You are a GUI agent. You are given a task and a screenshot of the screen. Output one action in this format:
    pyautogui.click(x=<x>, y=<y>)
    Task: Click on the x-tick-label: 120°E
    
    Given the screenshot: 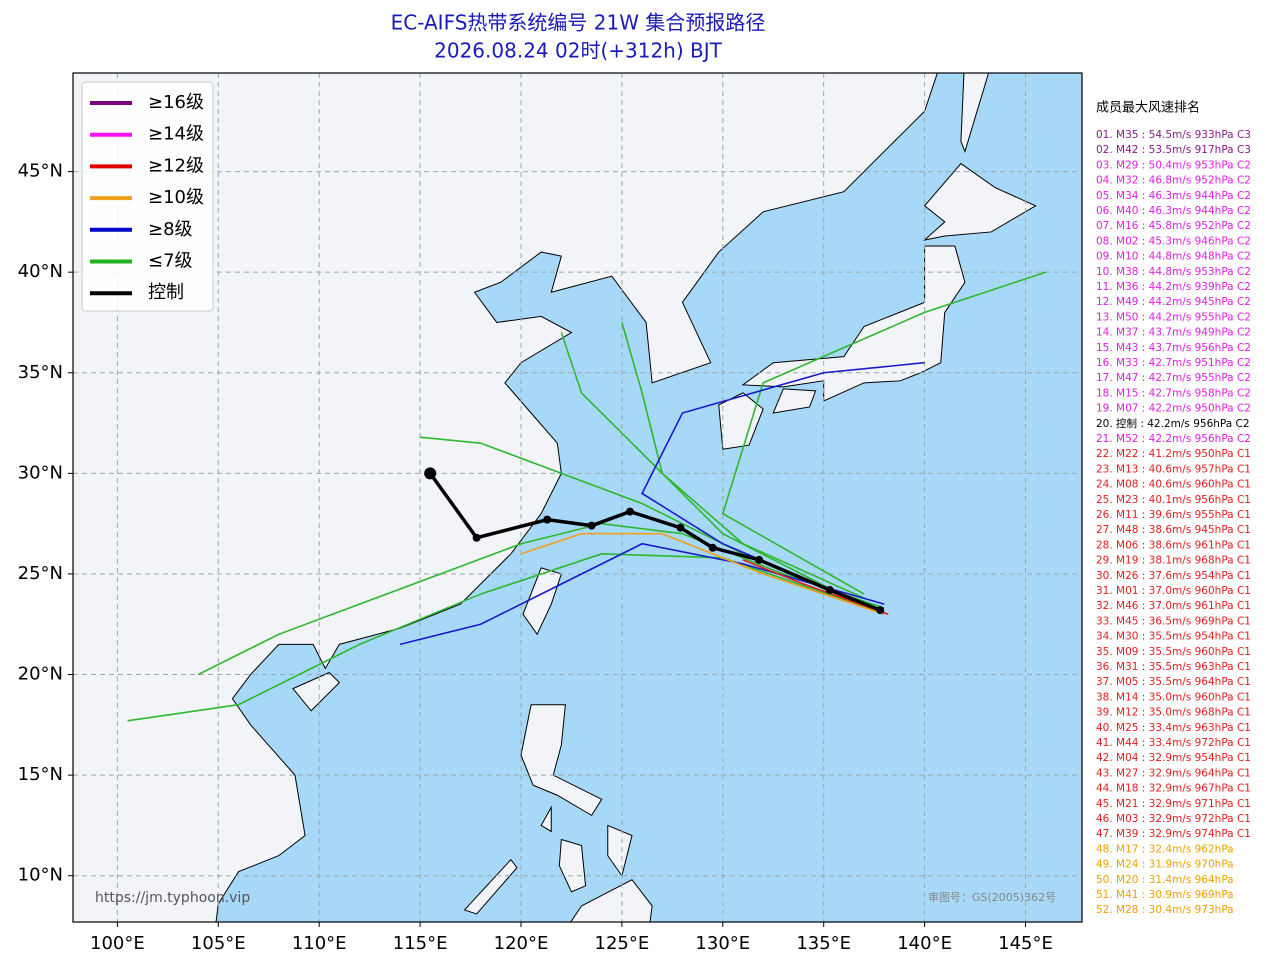 What is the action you would take?
    pyautogui.click(x=521, y=943)
    